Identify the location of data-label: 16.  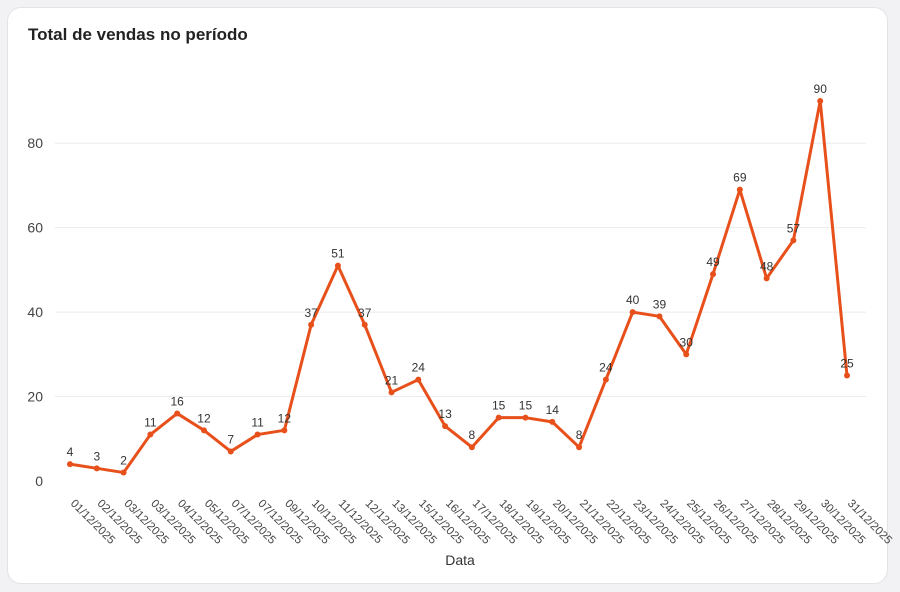
(177, 401).